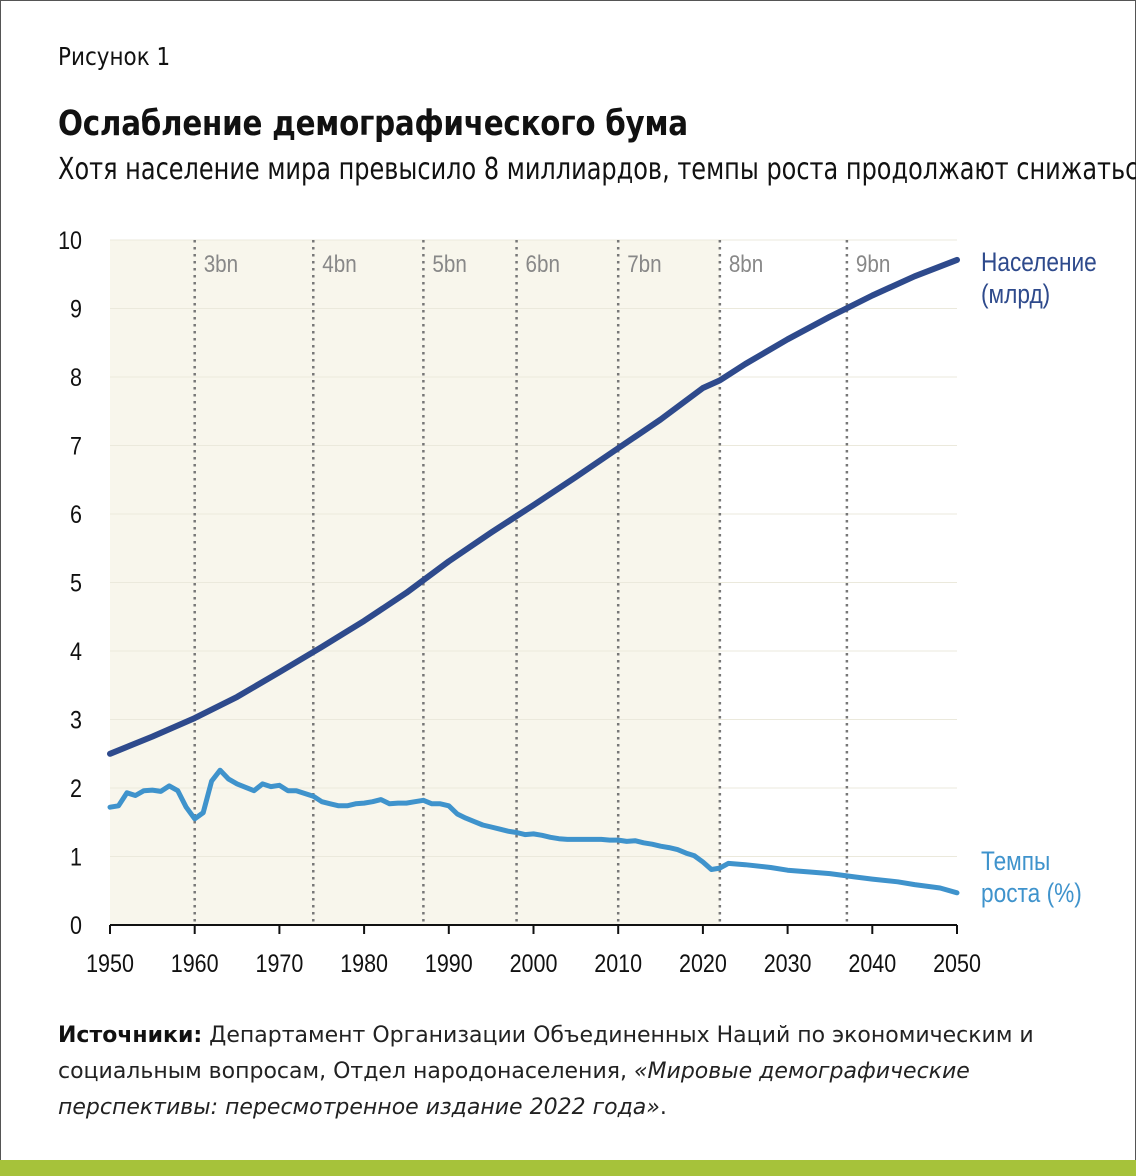 This screenshot has height=1176, width=1136. Describe the element at coordinates (872, 963) in the screenshot. I see `x-tick-label: 2040` at that location.